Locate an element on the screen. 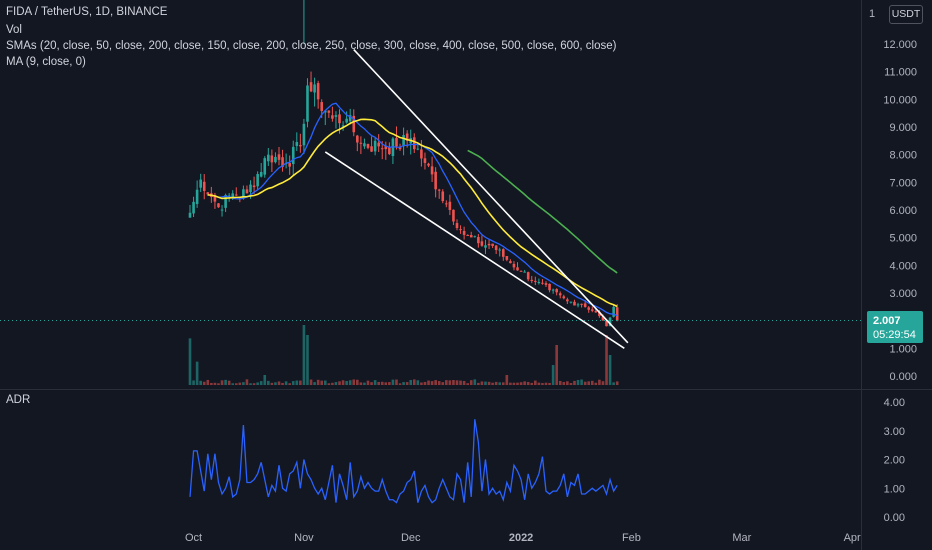  vol-legend: Vol is located at coordinates (14, 30).